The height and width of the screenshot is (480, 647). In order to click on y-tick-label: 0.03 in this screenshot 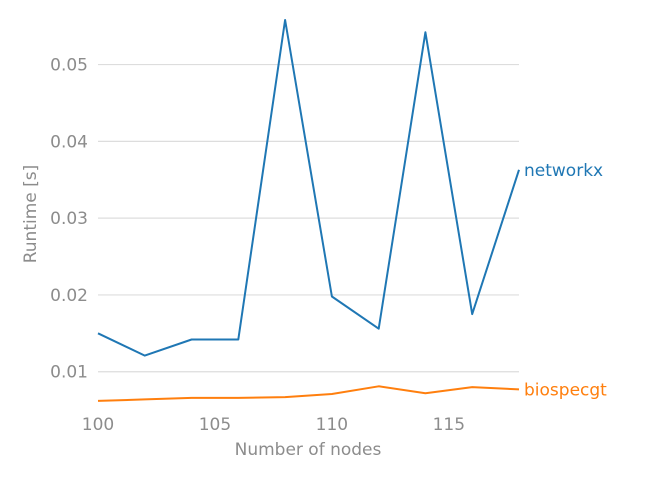, I will do `click(69, 219)`.